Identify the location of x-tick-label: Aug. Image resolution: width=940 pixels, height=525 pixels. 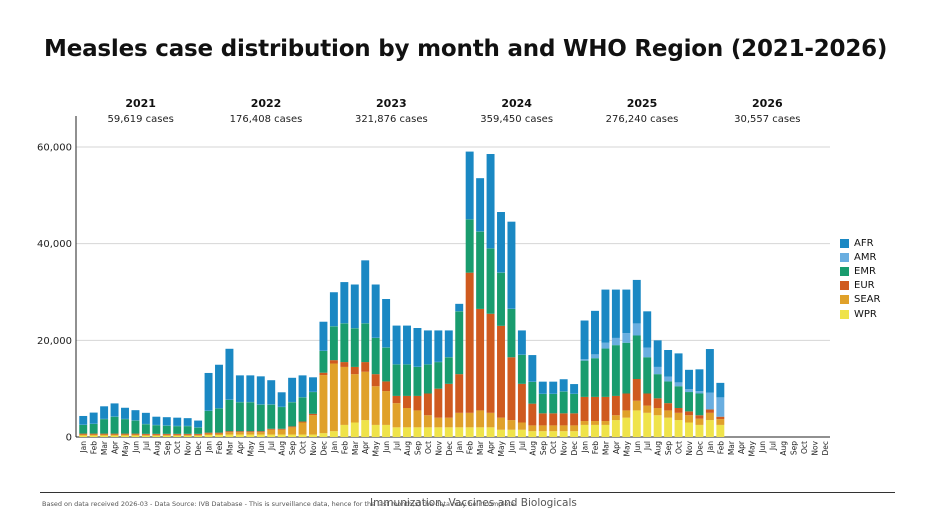
(658, 448).